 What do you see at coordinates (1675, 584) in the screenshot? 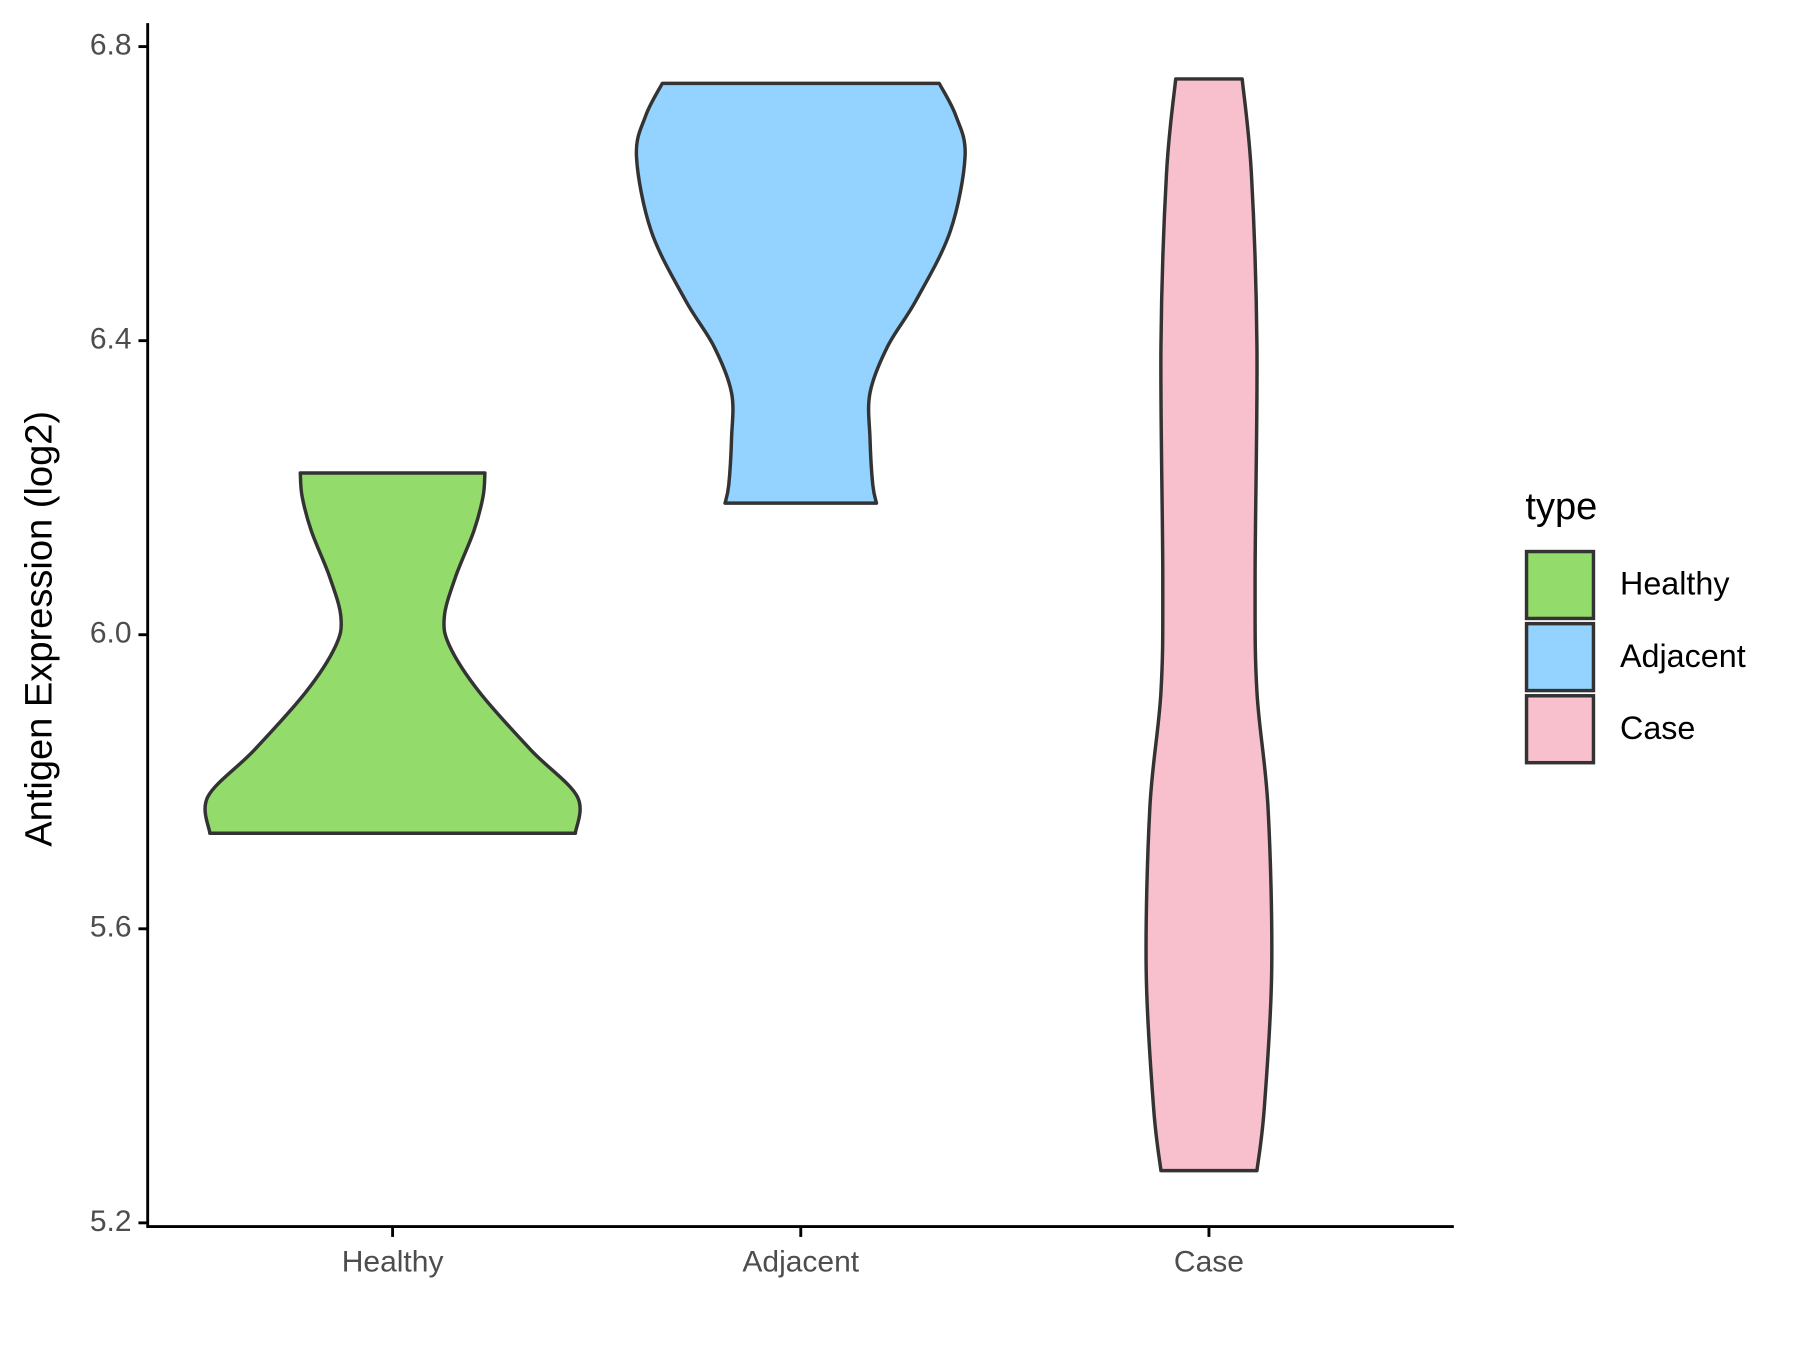
I see `legend-label: Healthy` at bounding box center [1675, 584].